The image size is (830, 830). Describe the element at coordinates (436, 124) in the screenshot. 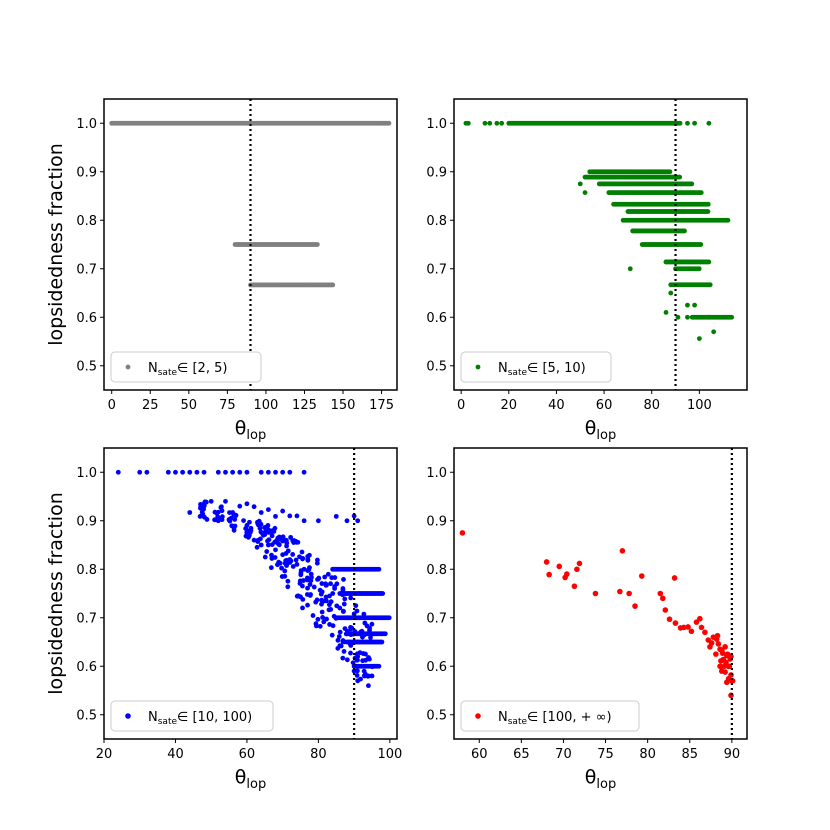

I see `y-tick-label: 1.0` at that location.